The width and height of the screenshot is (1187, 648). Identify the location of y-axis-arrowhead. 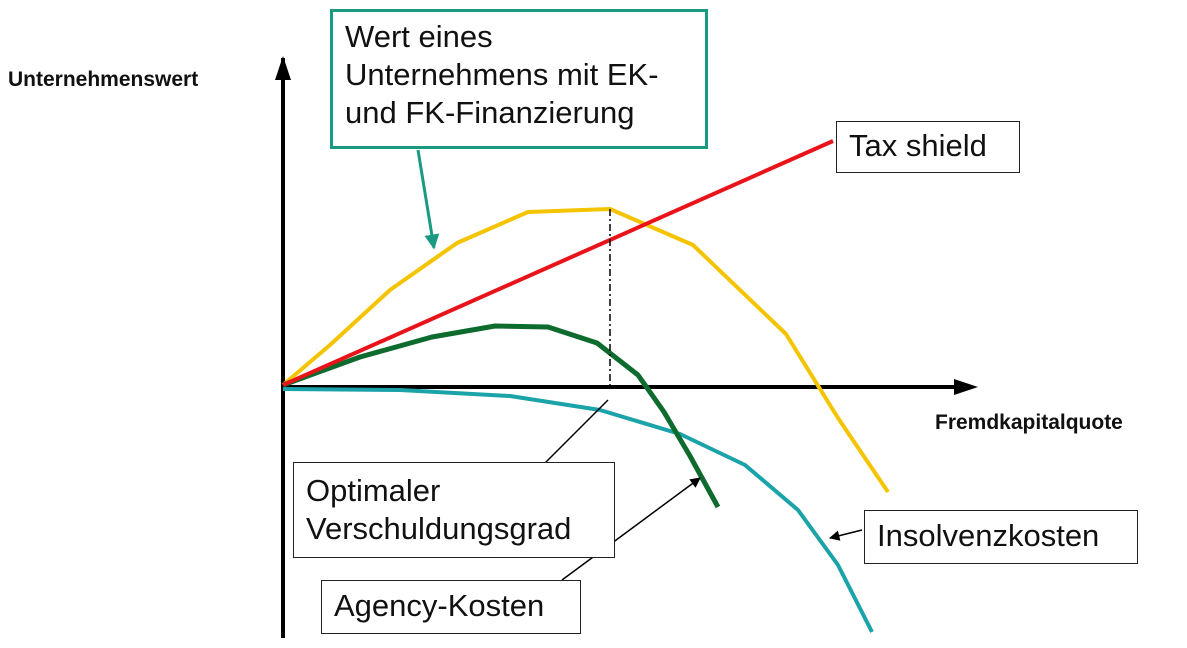
(283, 68).